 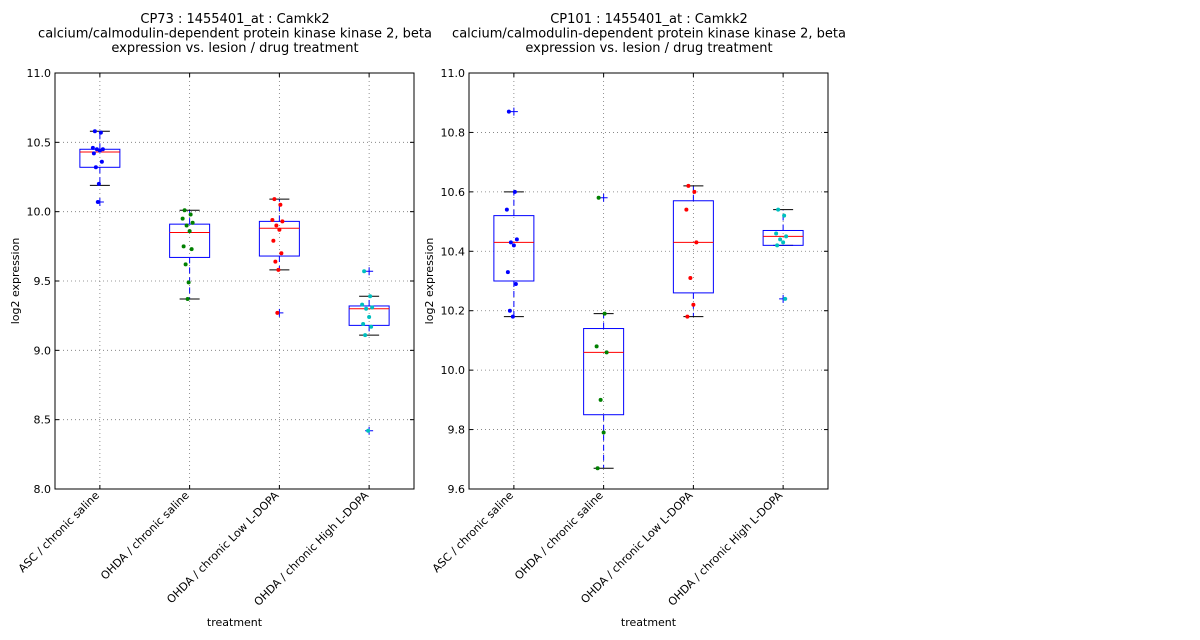 What do you see at coordinates (43, 350) in the screenshot?
I see `y-tick-label: 9.0` at bounding box center [43, 350].